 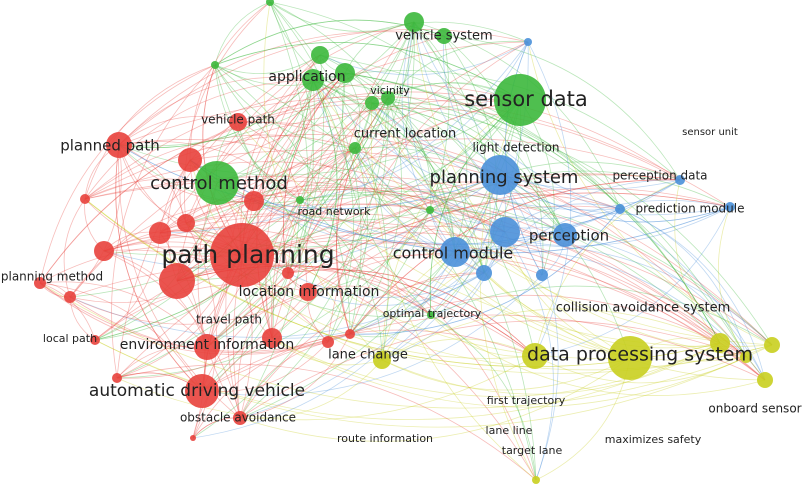 What do you see at coordinates (110, 146) in the screenshot?
I see `node-label: planned path` at bounding box center [110, 146].